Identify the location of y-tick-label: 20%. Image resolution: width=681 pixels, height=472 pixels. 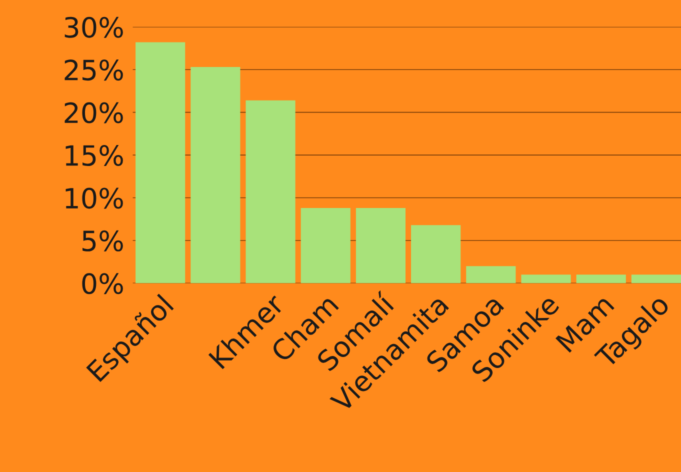
(93, 113).